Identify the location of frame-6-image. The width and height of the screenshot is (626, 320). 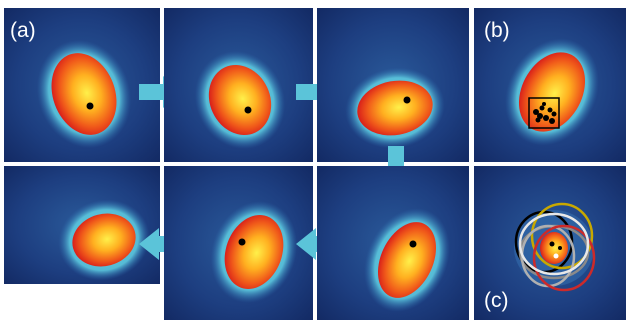
(238, 243).